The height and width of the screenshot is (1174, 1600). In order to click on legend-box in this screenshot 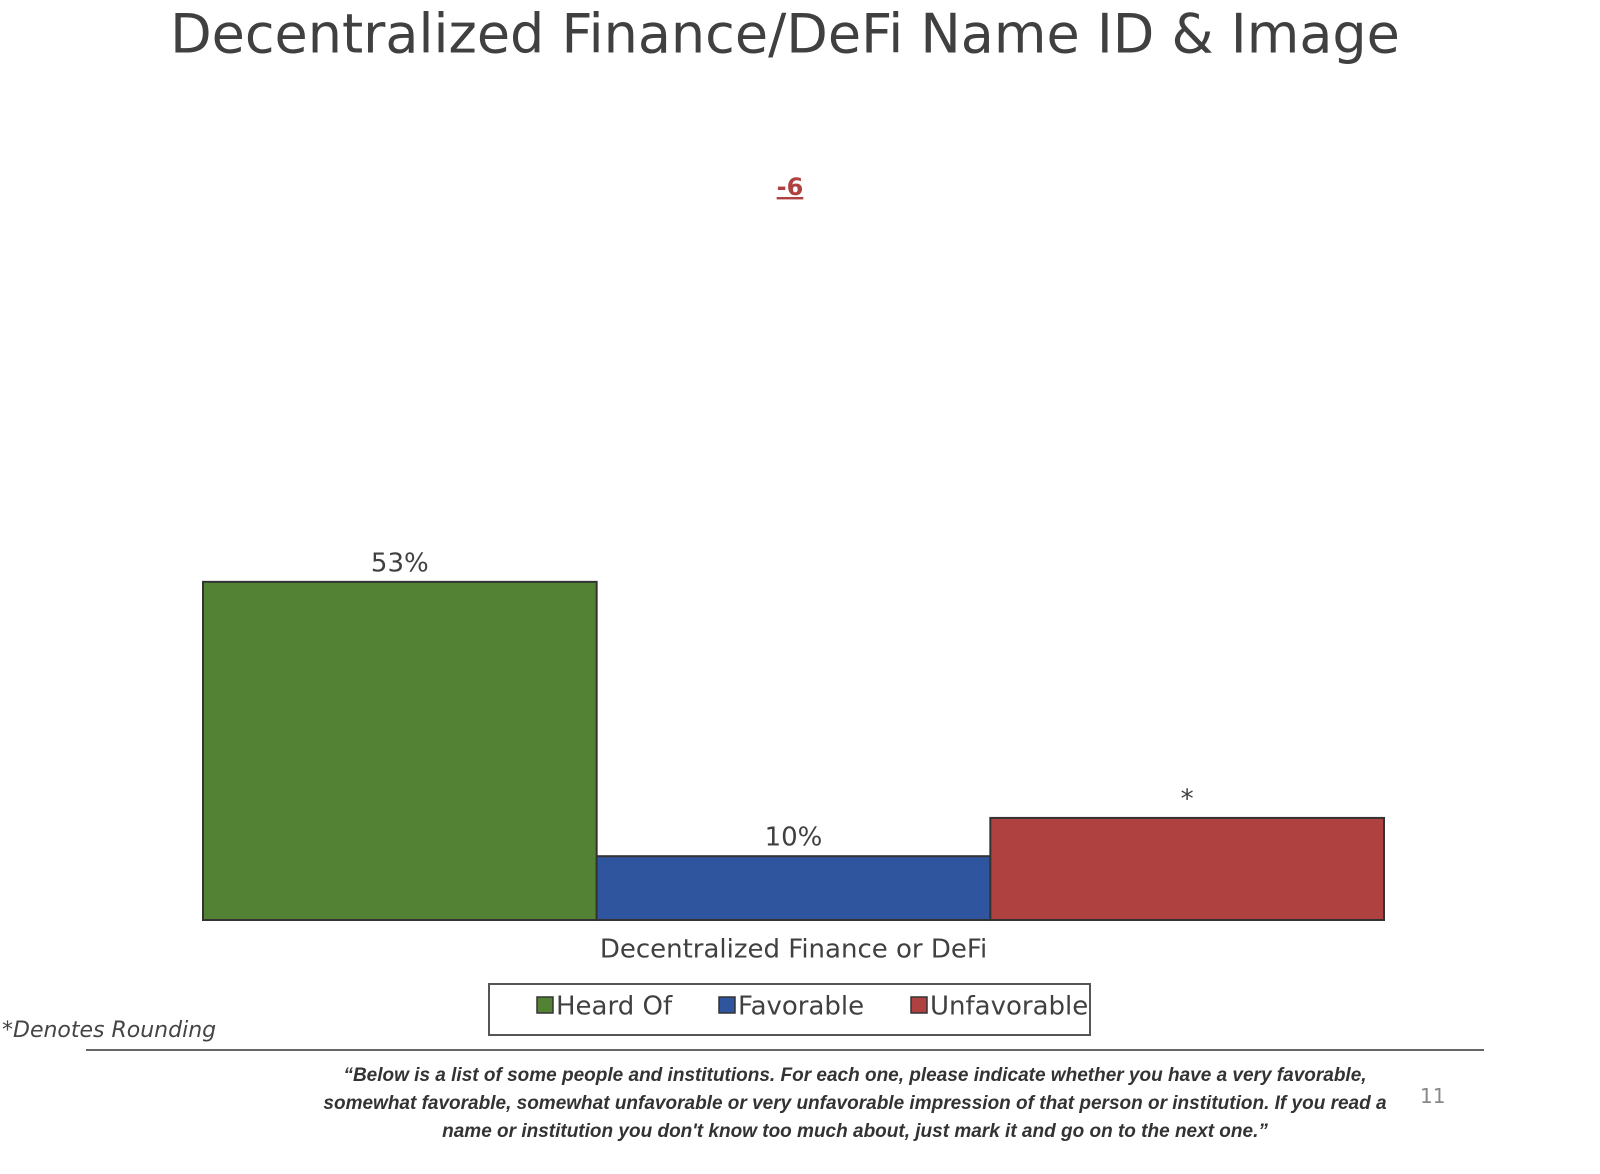, I will do `click(789, 1009)`.